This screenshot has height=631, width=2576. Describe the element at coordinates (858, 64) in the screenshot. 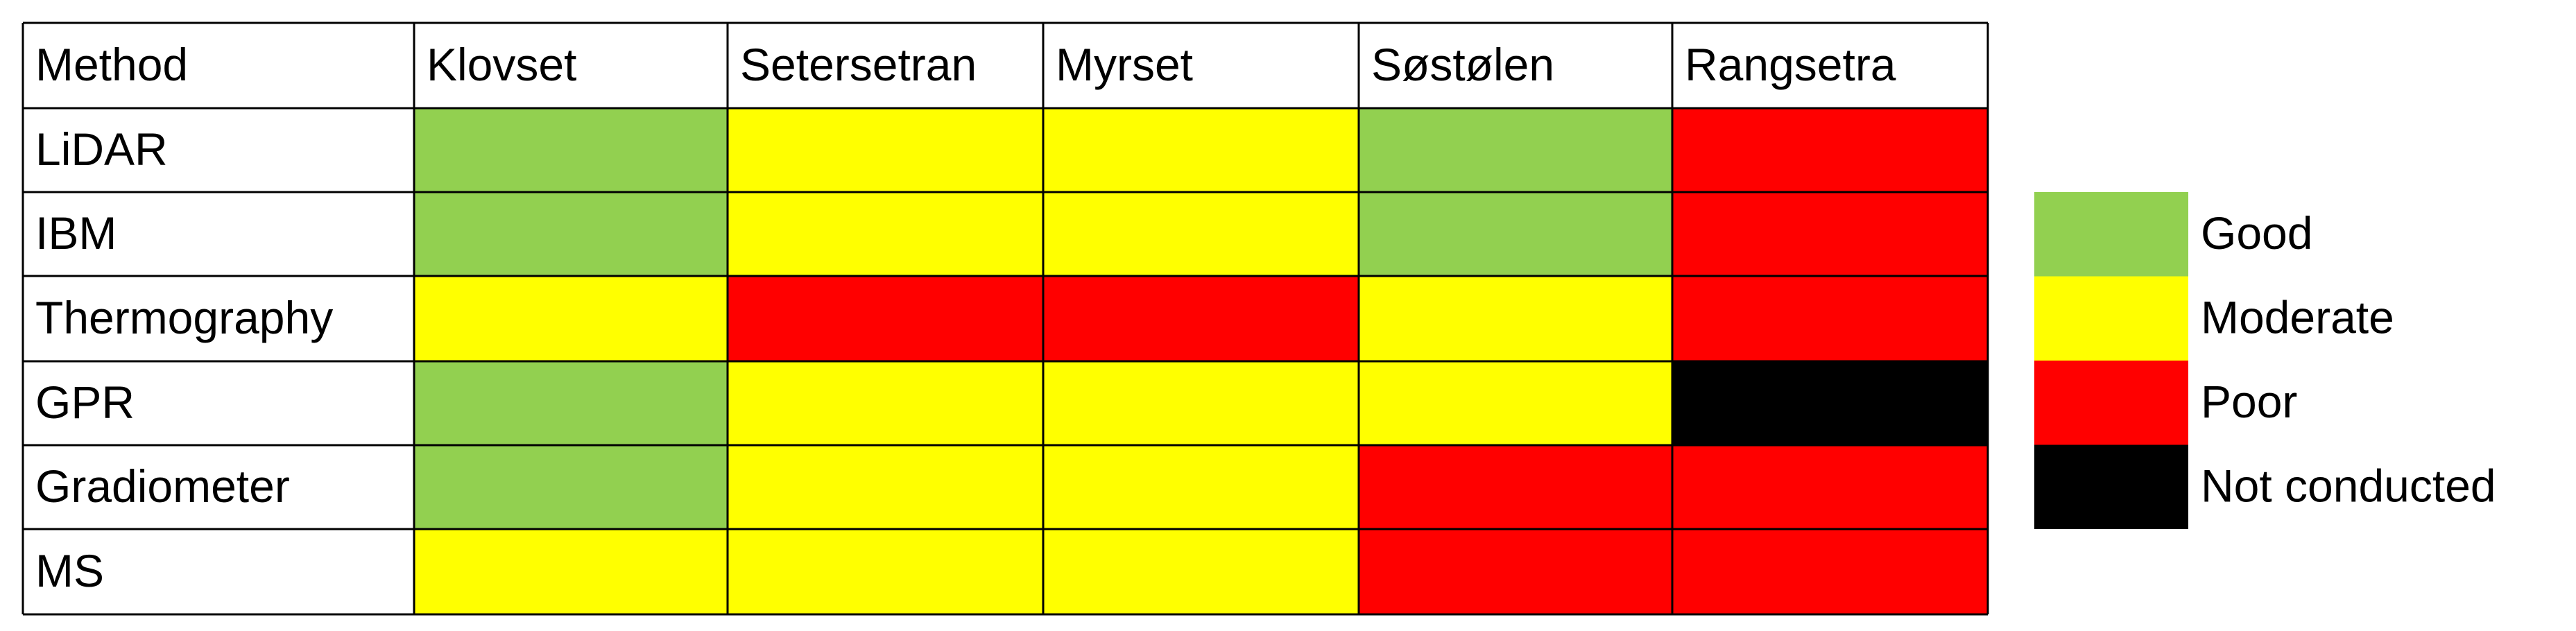

I see `header-cell: Setersetran` at that location.